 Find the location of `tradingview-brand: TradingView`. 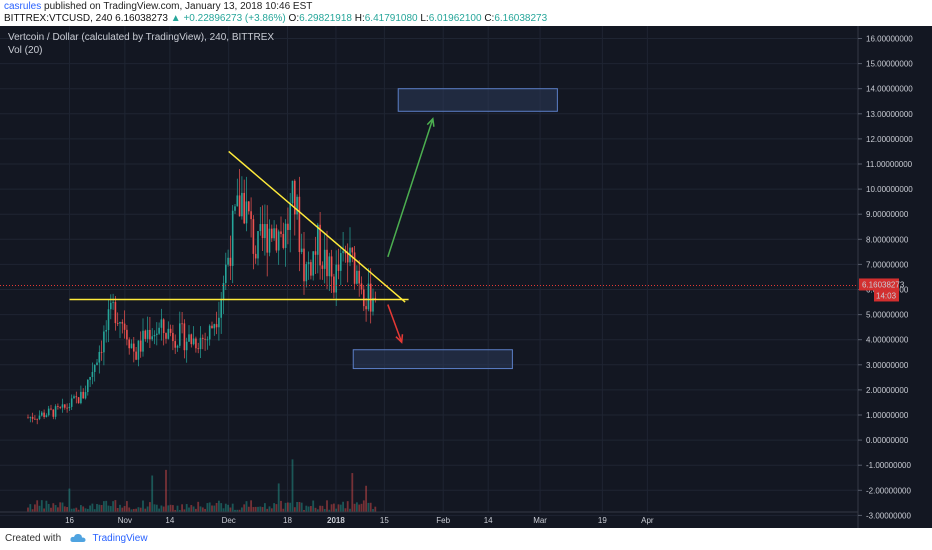

tradingview-brand: TradingView is located at coordinates (120, 538).